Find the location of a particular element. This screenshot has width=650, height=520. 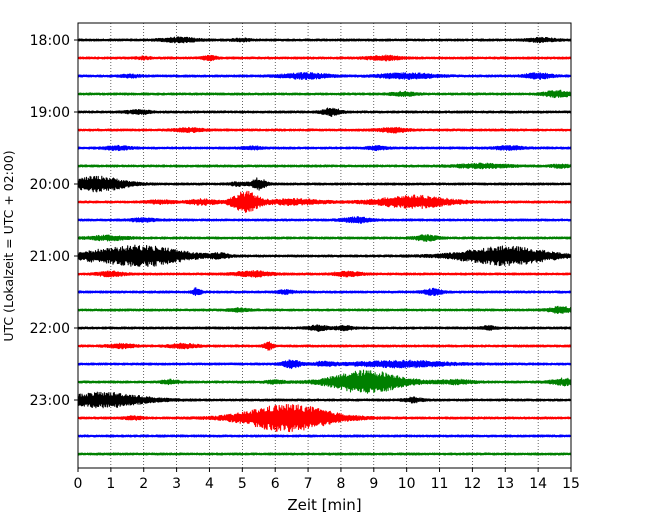

x-tick-label: 4 is located at coordinates (209, 484).